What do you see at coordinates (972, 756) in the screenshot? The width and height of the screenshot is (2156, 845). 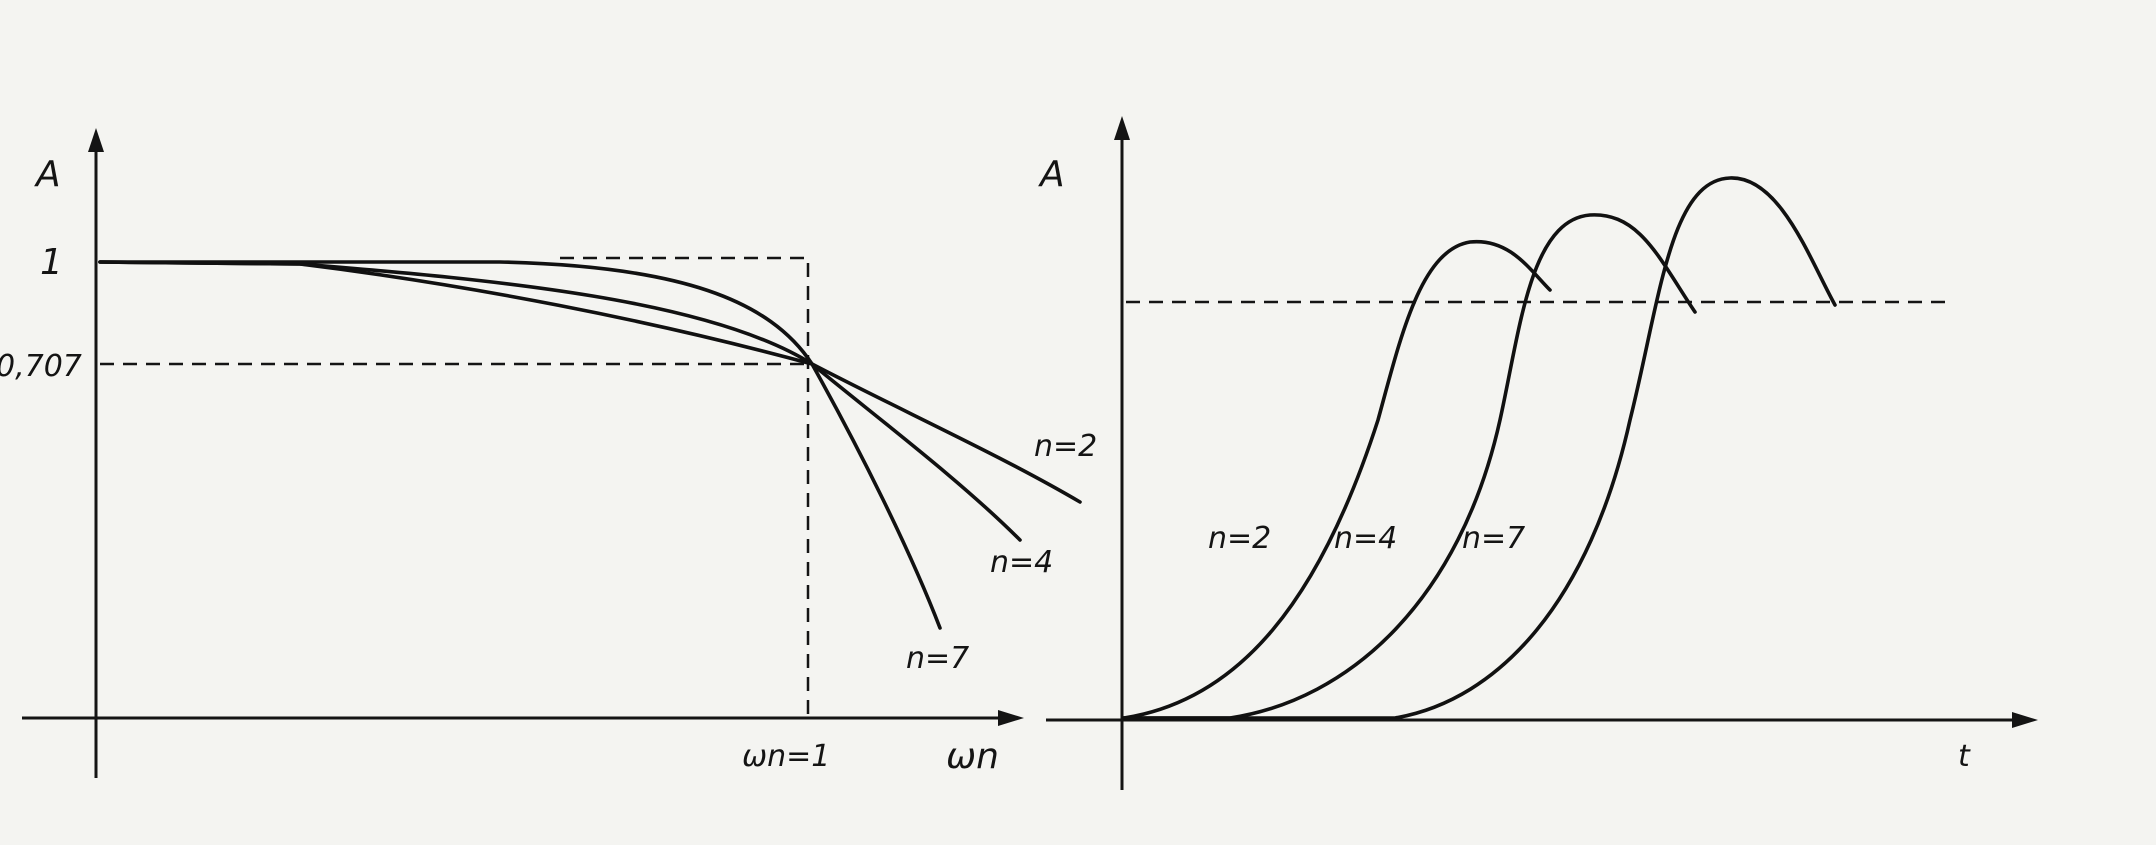 I see `left-x-label: ωn` at bounding box center [972, 756].